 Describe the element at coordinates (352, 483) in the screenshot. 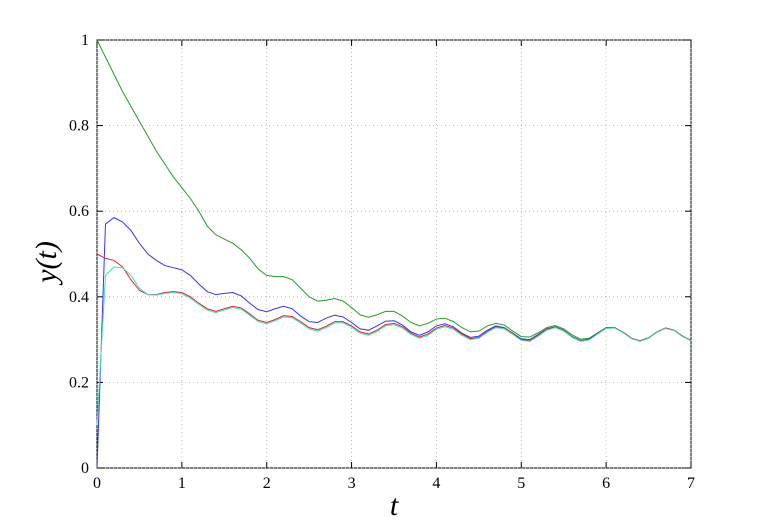

I see `x-tick-label: 3` at that location.